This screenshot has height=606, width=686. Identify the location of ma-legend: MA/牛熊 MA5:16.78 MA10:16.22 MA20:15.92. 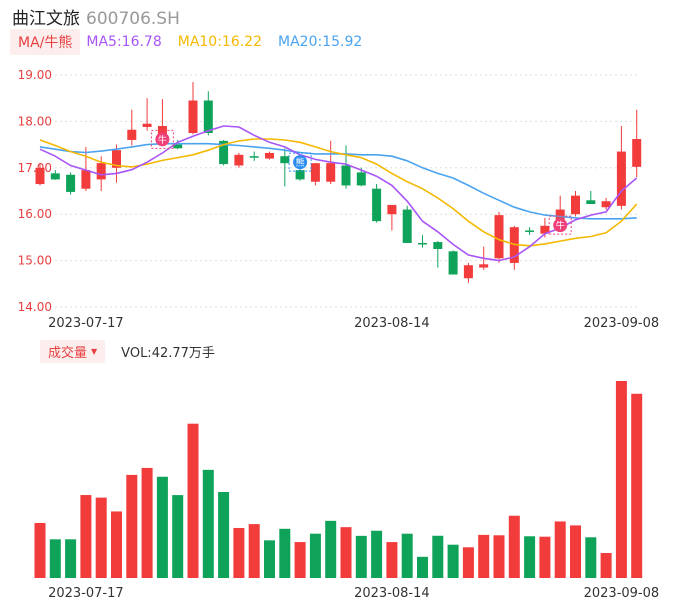
(194, 42).